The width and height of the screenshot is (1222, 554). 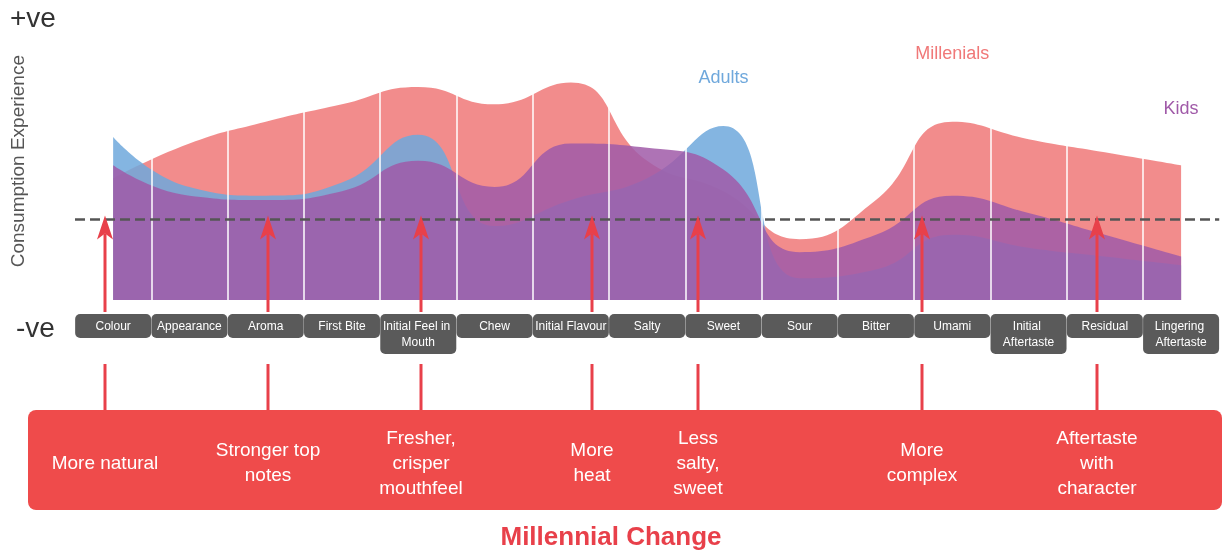 What do you see at coordinates (1181, 334) in the screenshot?
I see `x-tick-label: Lingering Aftertaste` at bounding box center [1181, 334].